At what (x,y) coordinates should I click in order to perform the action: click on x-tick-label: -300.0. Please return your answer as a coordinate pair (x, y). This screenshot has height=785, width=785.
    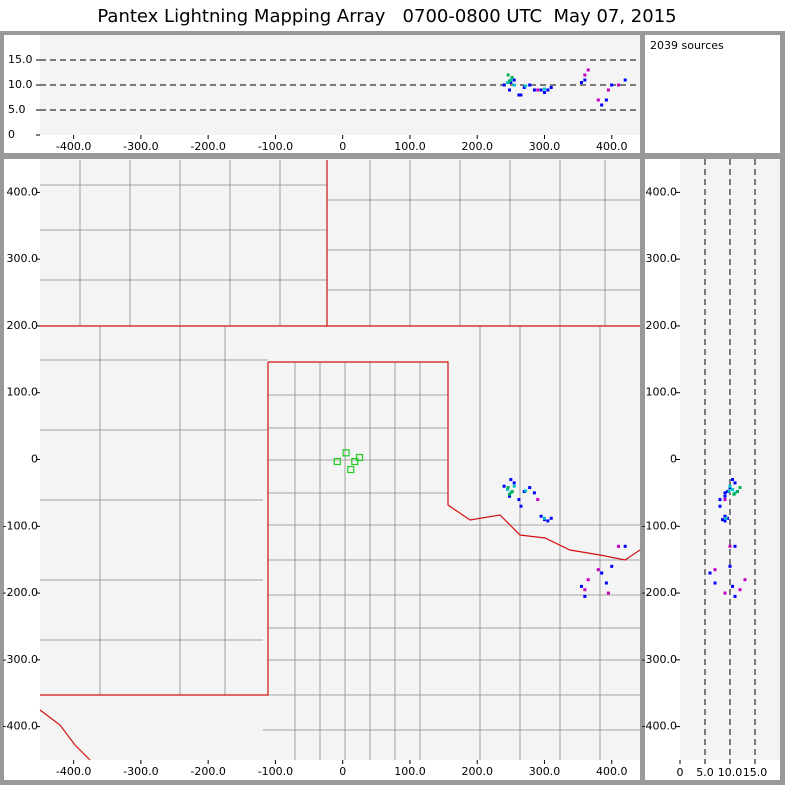
    Looking at the image, I should click on (140, 146).